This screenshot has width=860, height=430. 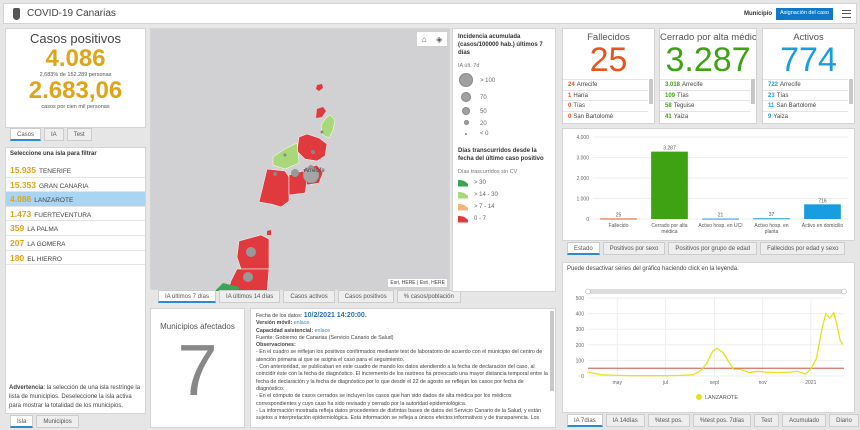 I want to click on tab-municipios: Municipios, so click(x=57, y=421).